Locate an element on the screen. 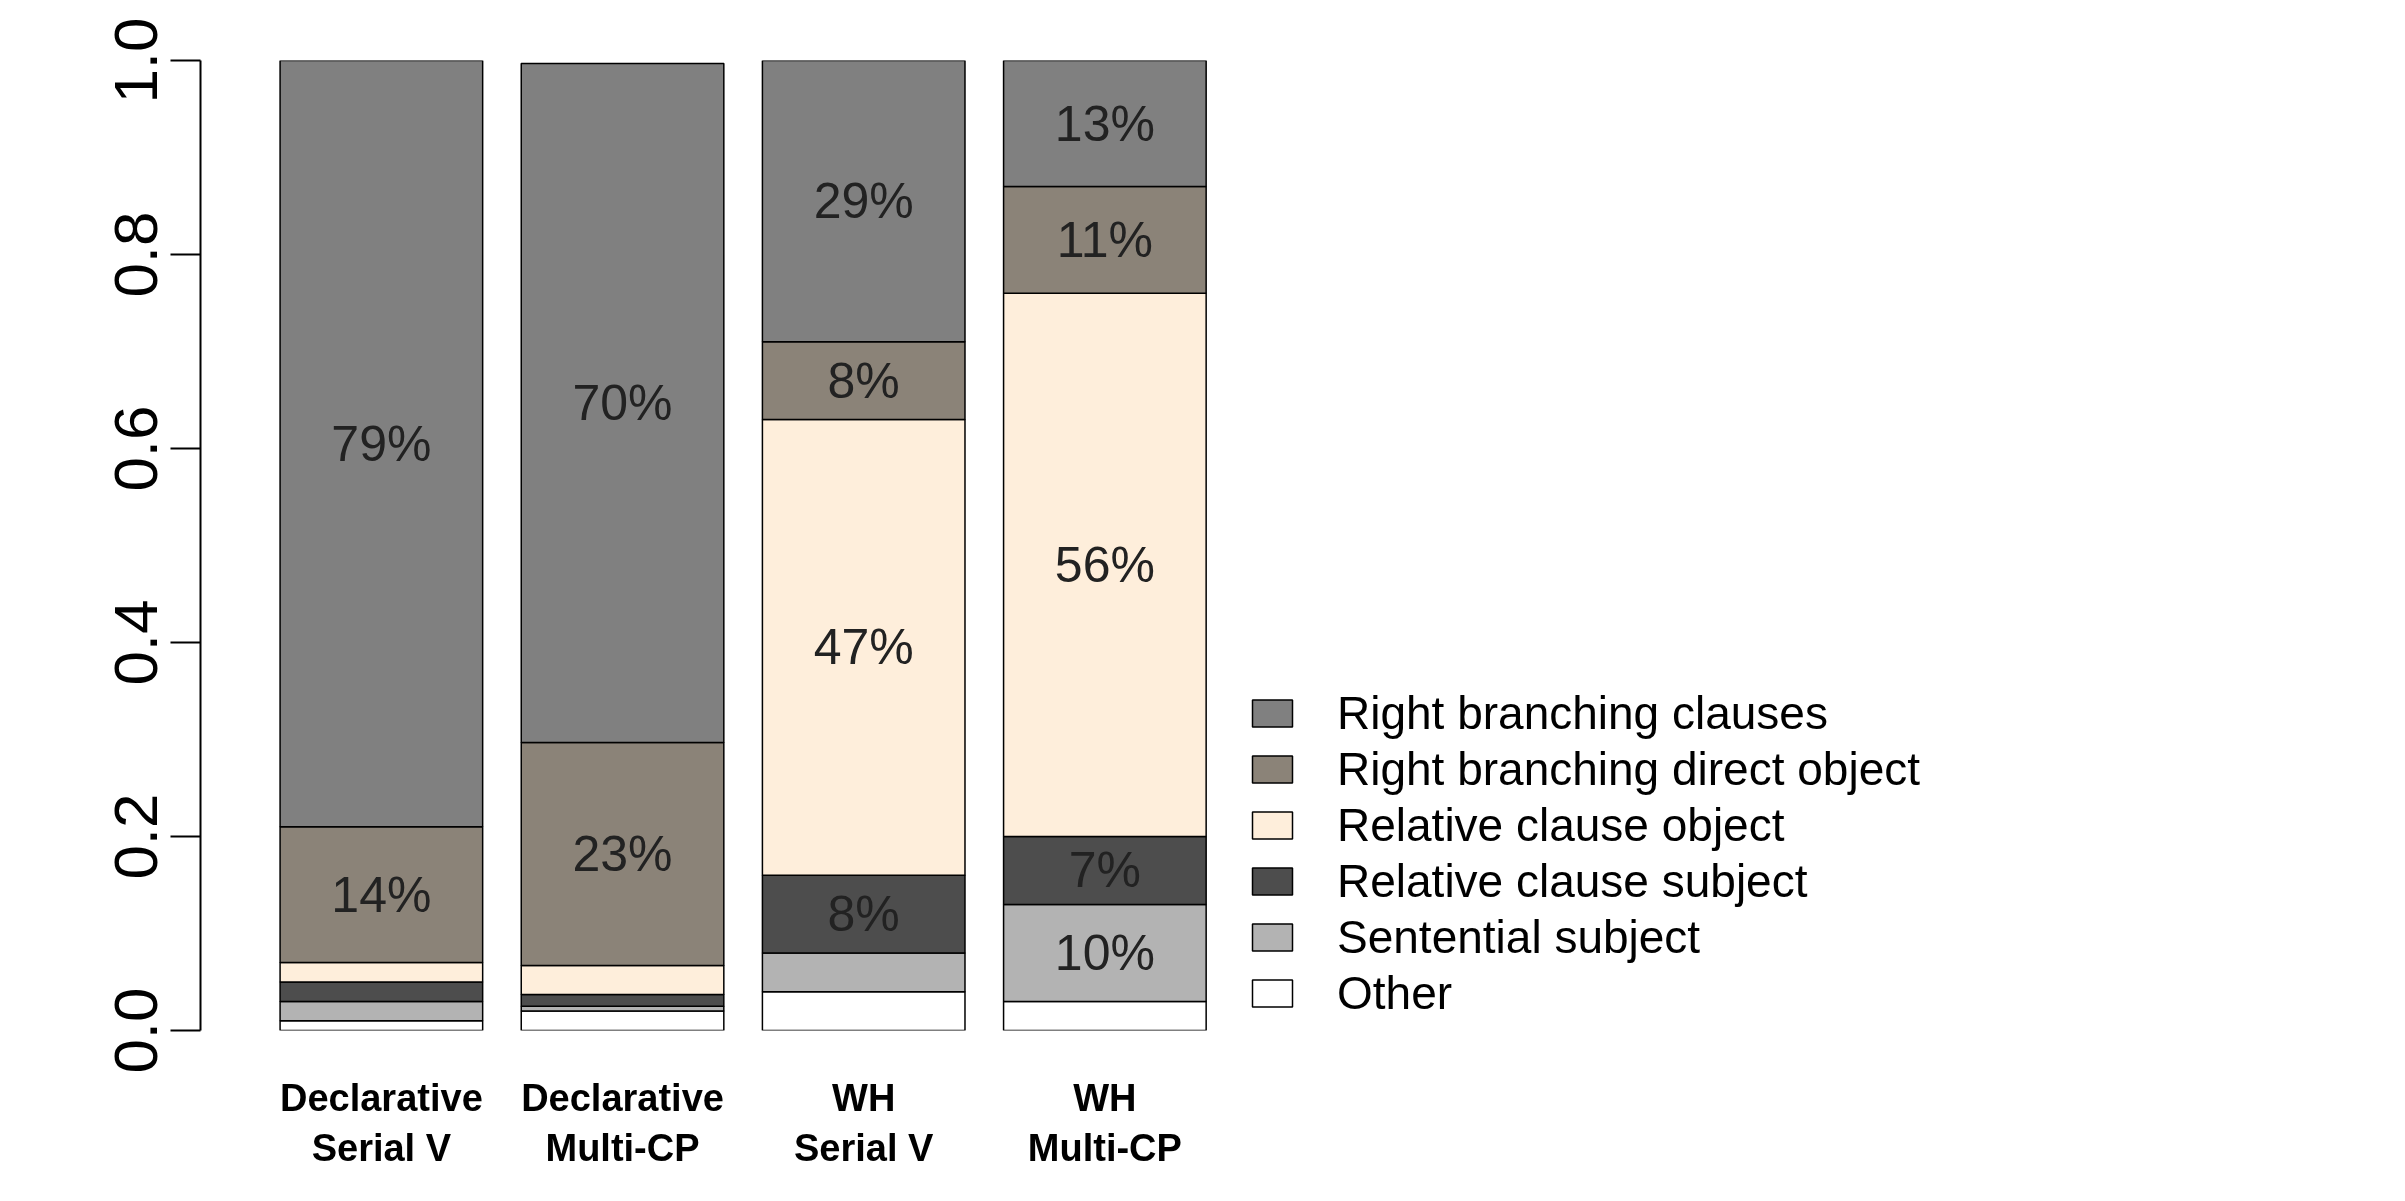  data-label: 79% is located at coordinates (381, 443).